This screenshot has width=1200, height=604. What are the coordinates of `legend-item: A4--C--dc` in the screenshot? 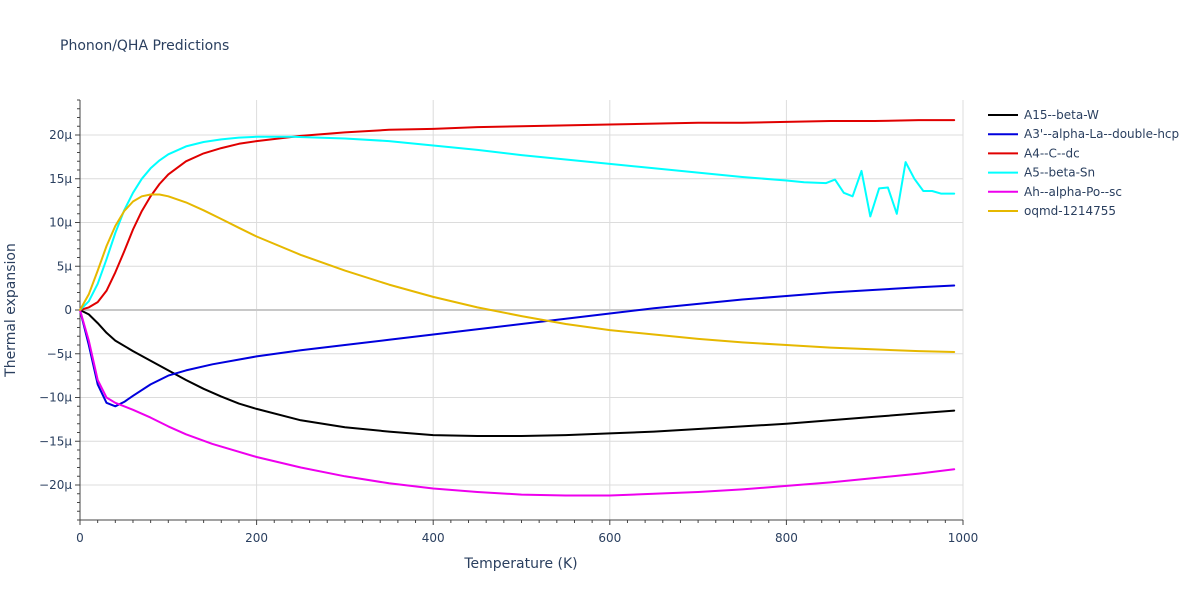 It's located at (1034, 153).